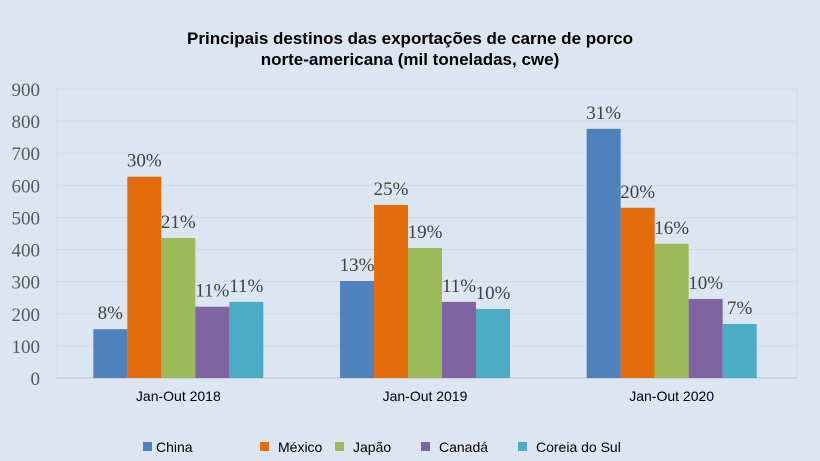 This screenshot has width=820, height=461. Describe the element at coordinates (463, 447) in the screenshot. I see `legend-label: Canadá` at that location.